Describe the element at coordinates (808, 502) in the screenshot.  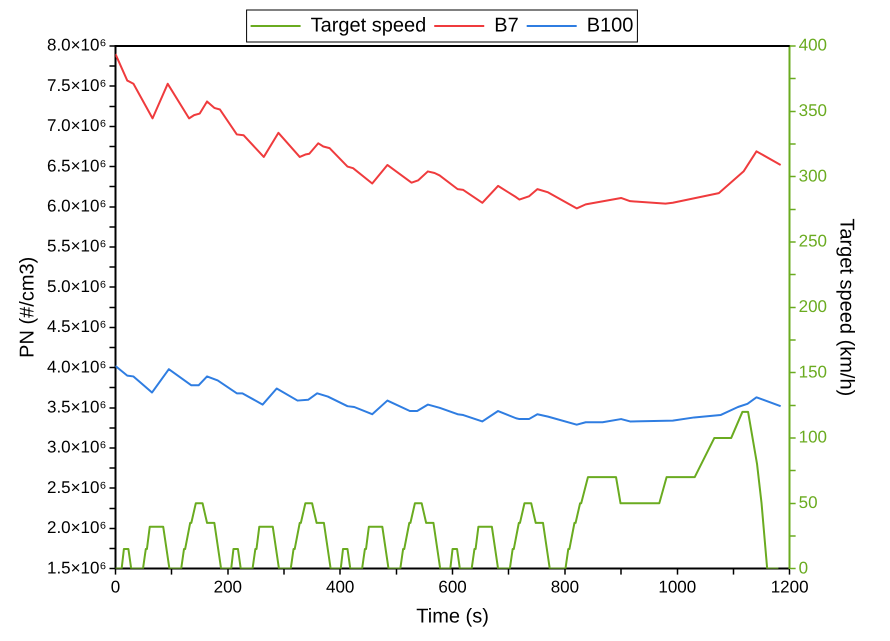
I see `y2-tick-label: 50` at that location.